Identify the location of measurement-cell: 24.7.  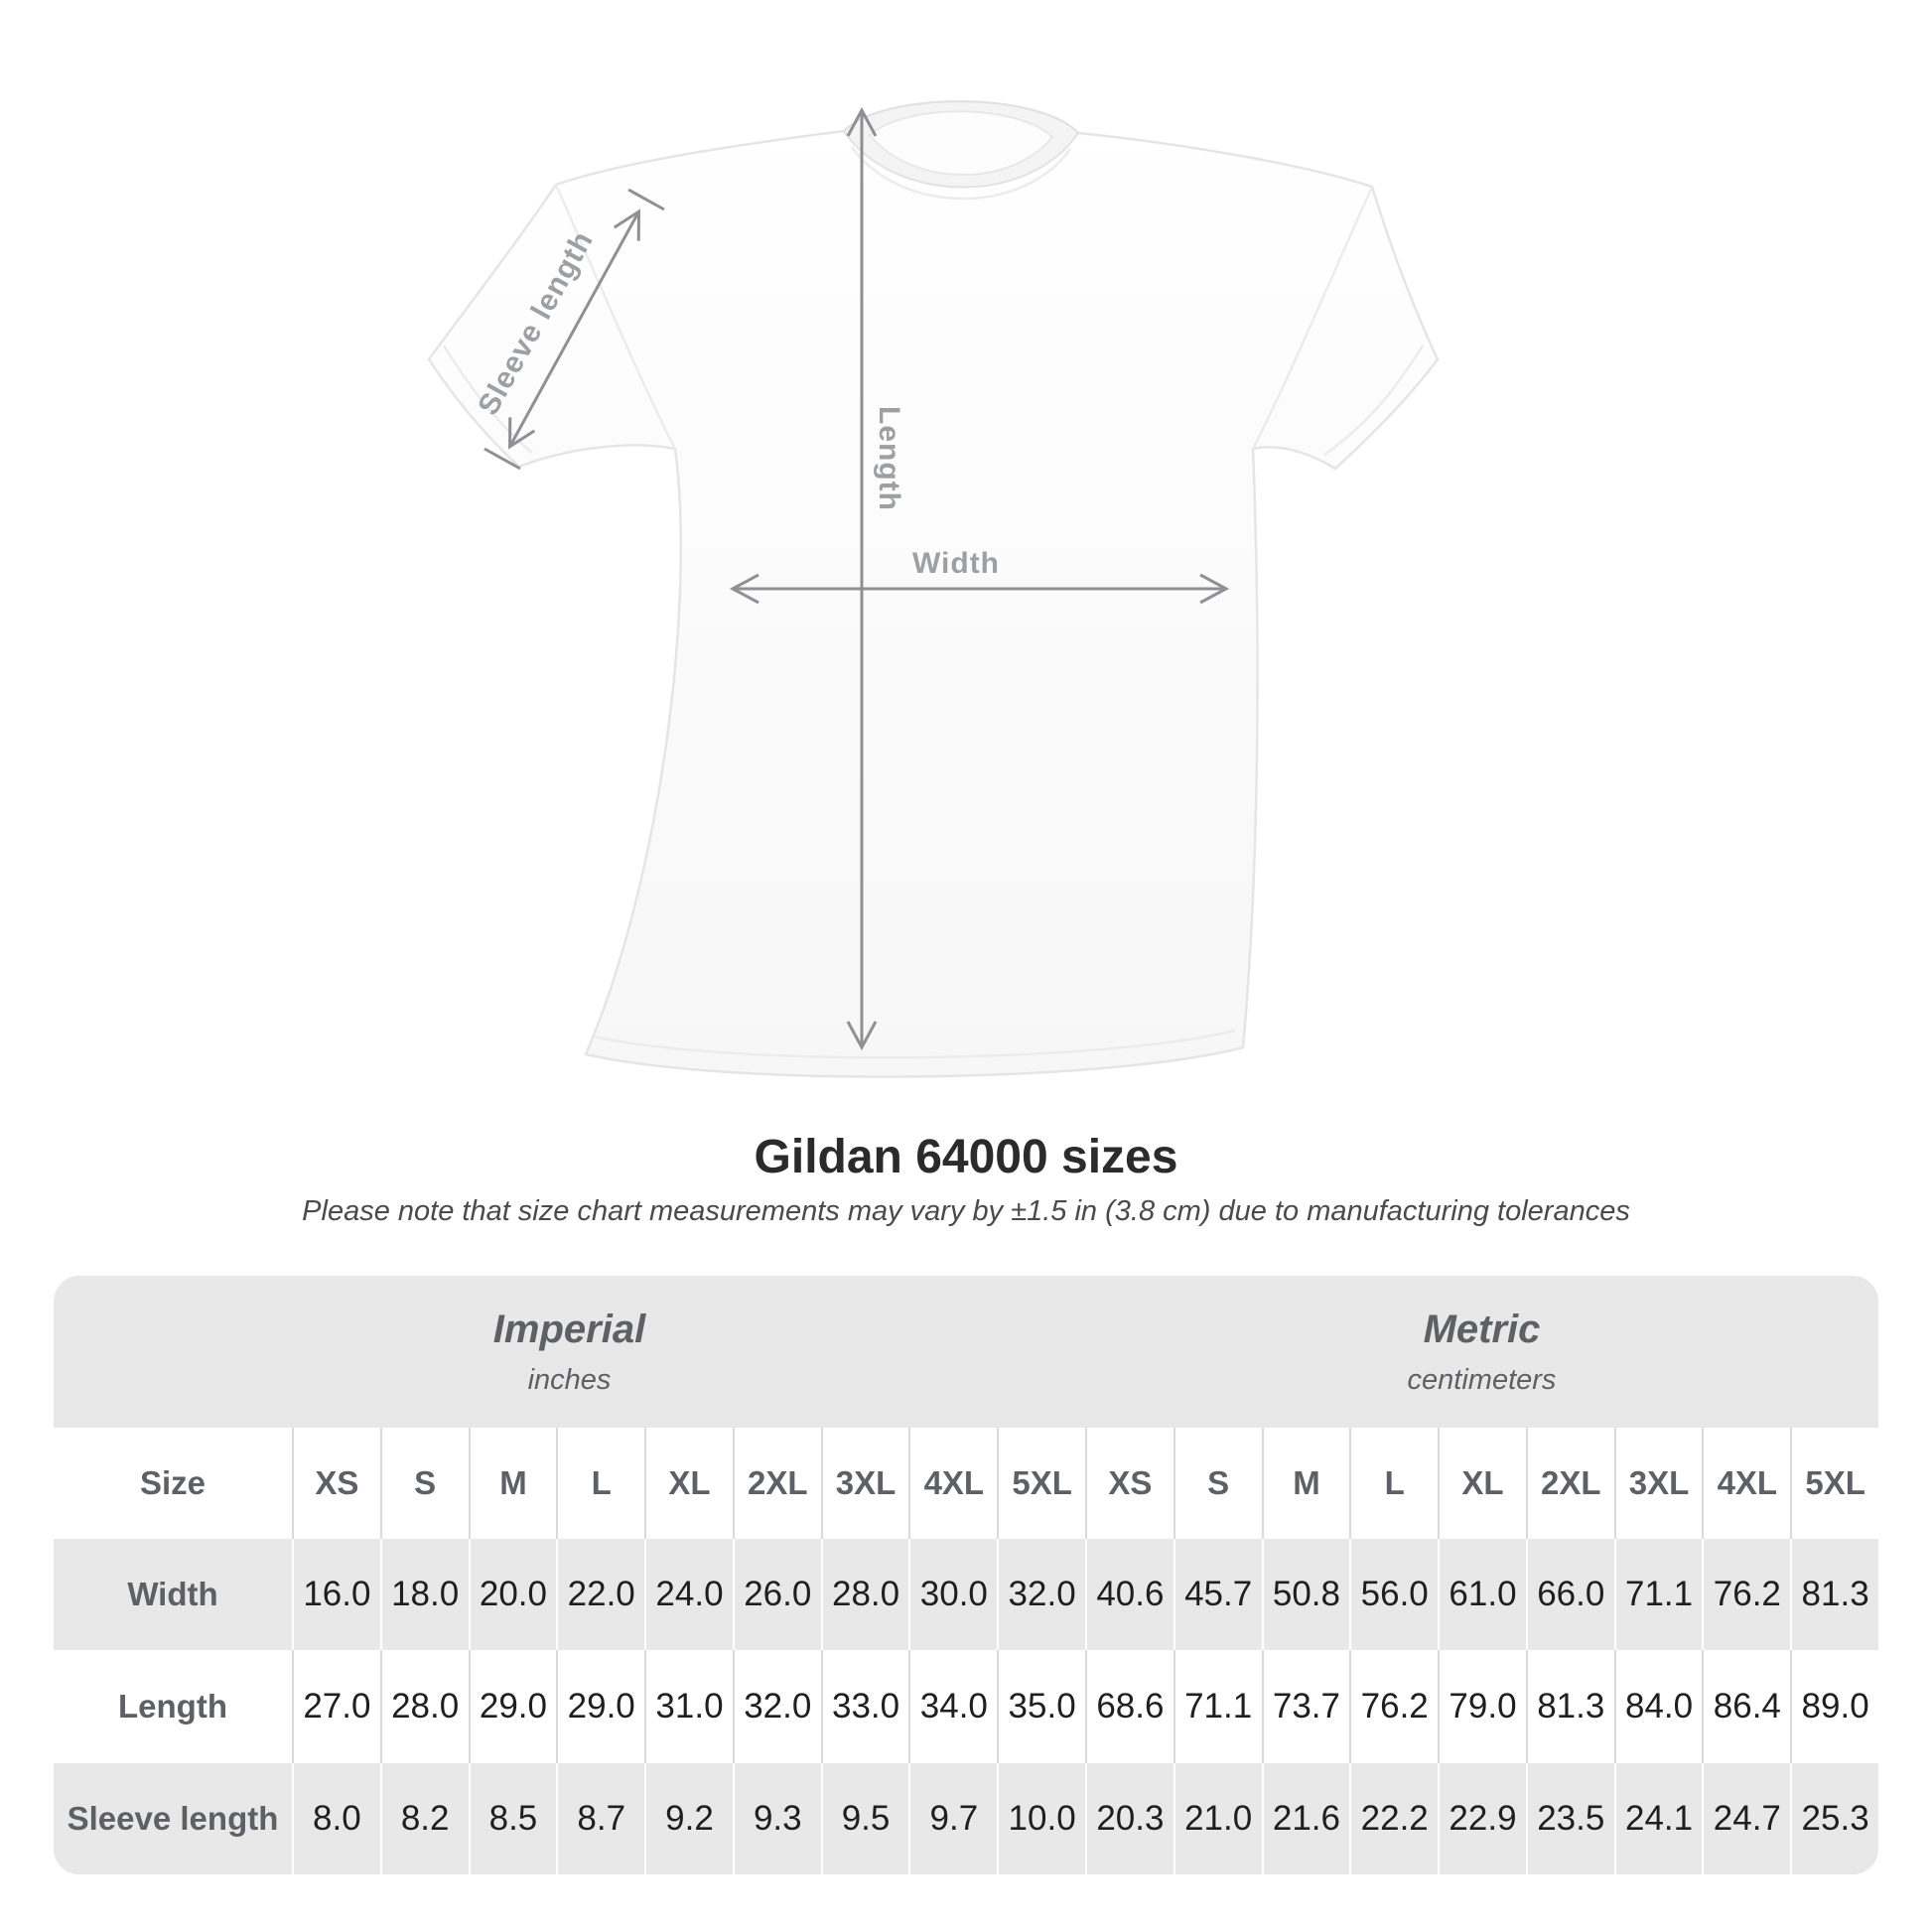
(1746, 1818).